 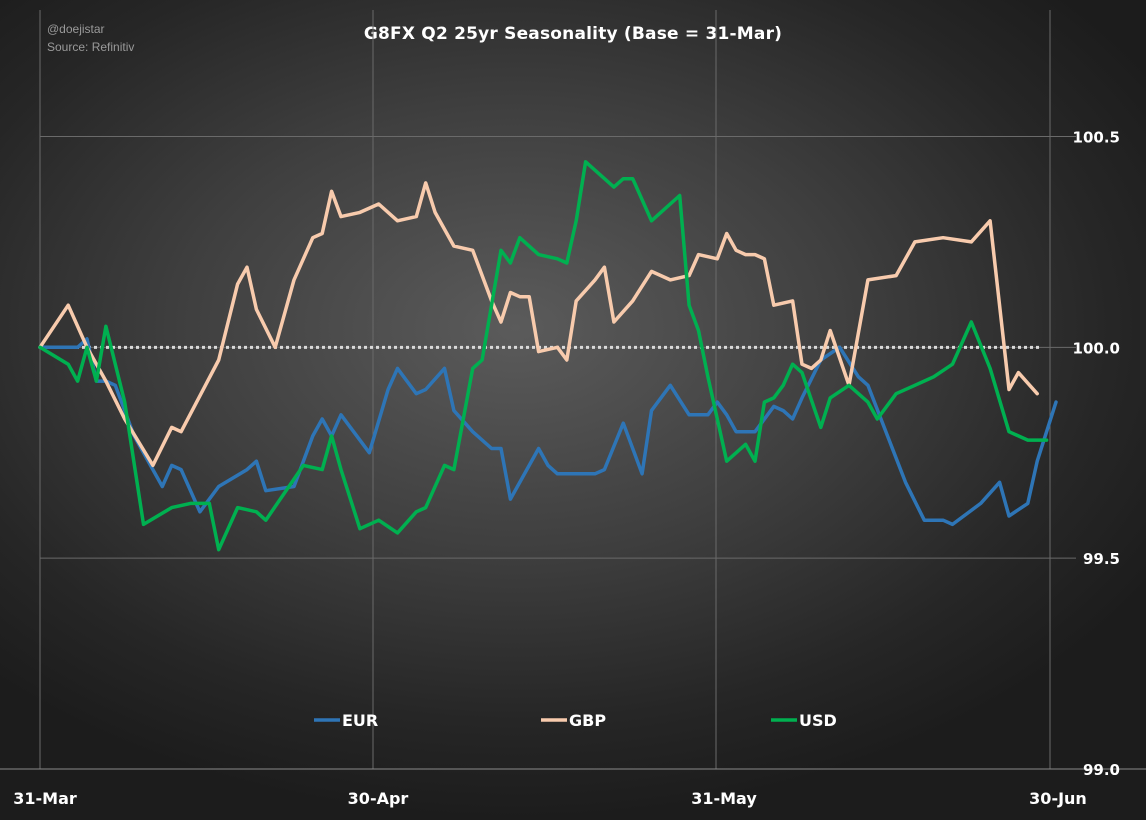 What do you see at coordinates (1101, 770) in the screenshot?
I see `y-tick-label: 99.0` at bounding box center [1101, 770].